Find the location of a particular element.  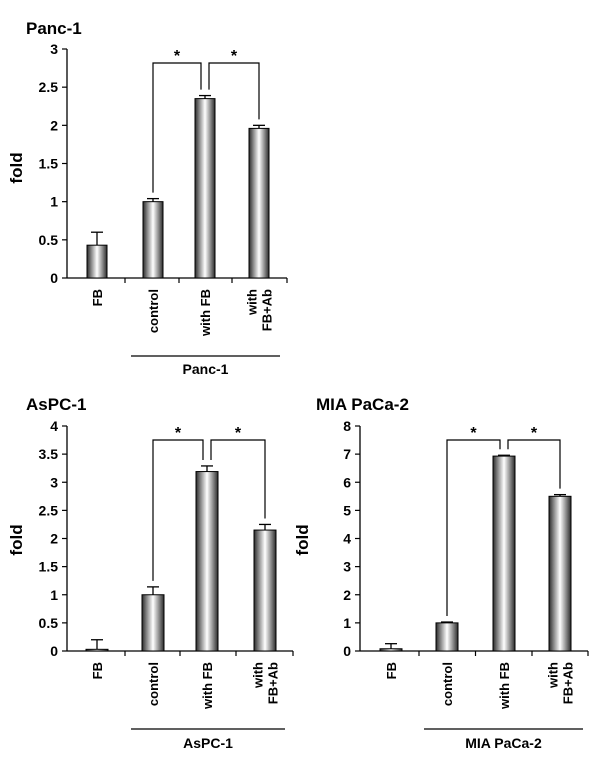

chart-title: Panc-1 is located at coordinates (54, 28).